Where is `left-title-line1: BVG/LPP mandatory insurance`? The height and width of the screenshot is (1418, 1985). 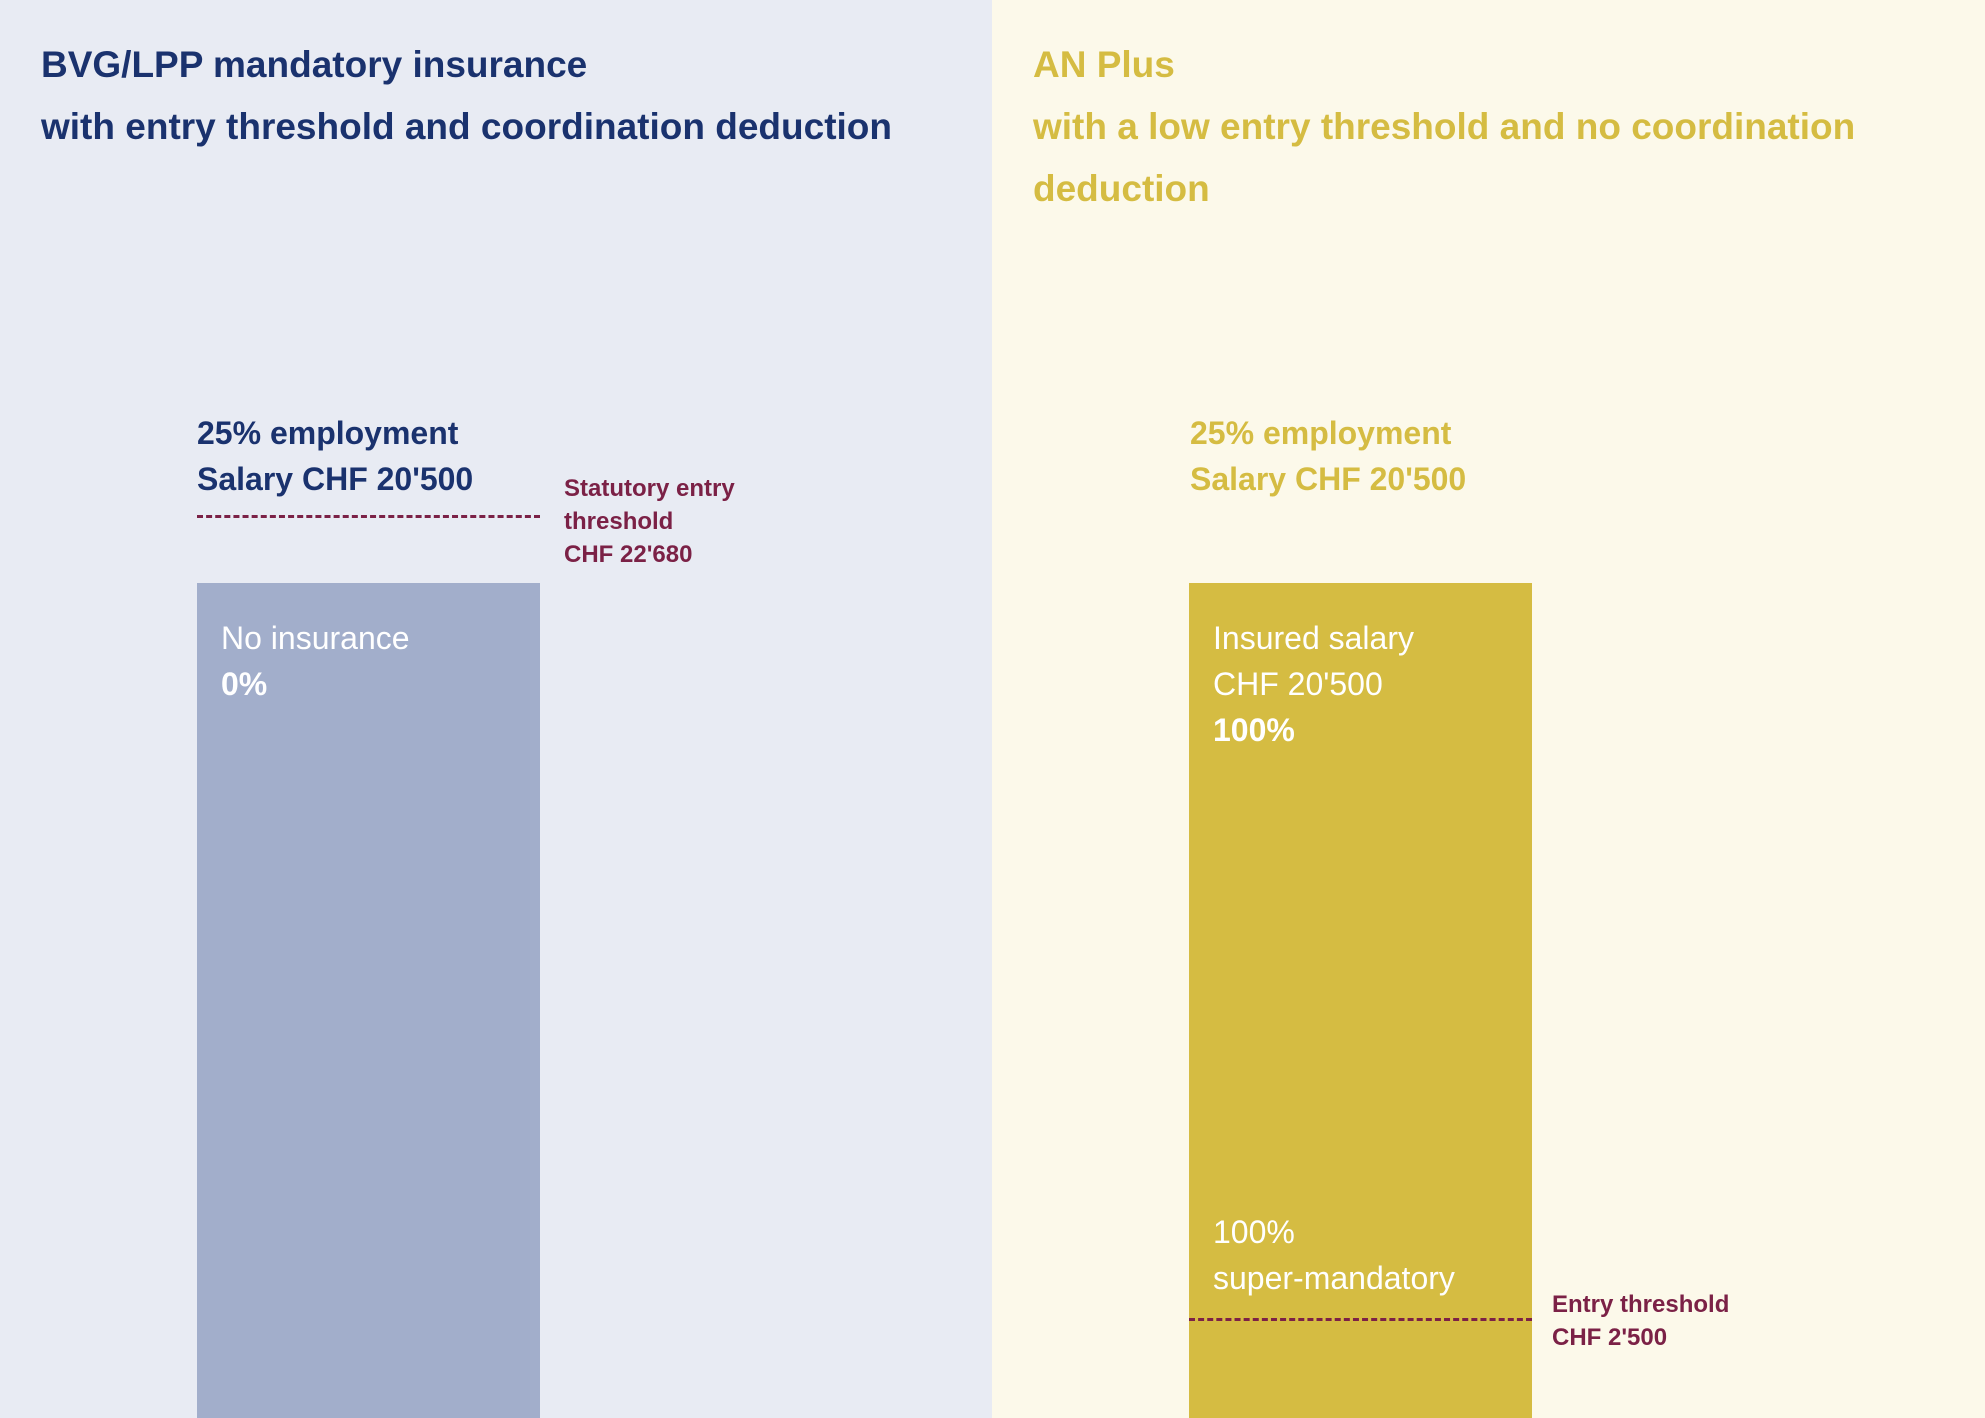
left-title-line1: BVG/LPP mandatory insurance is located at coordinates (314, 64).